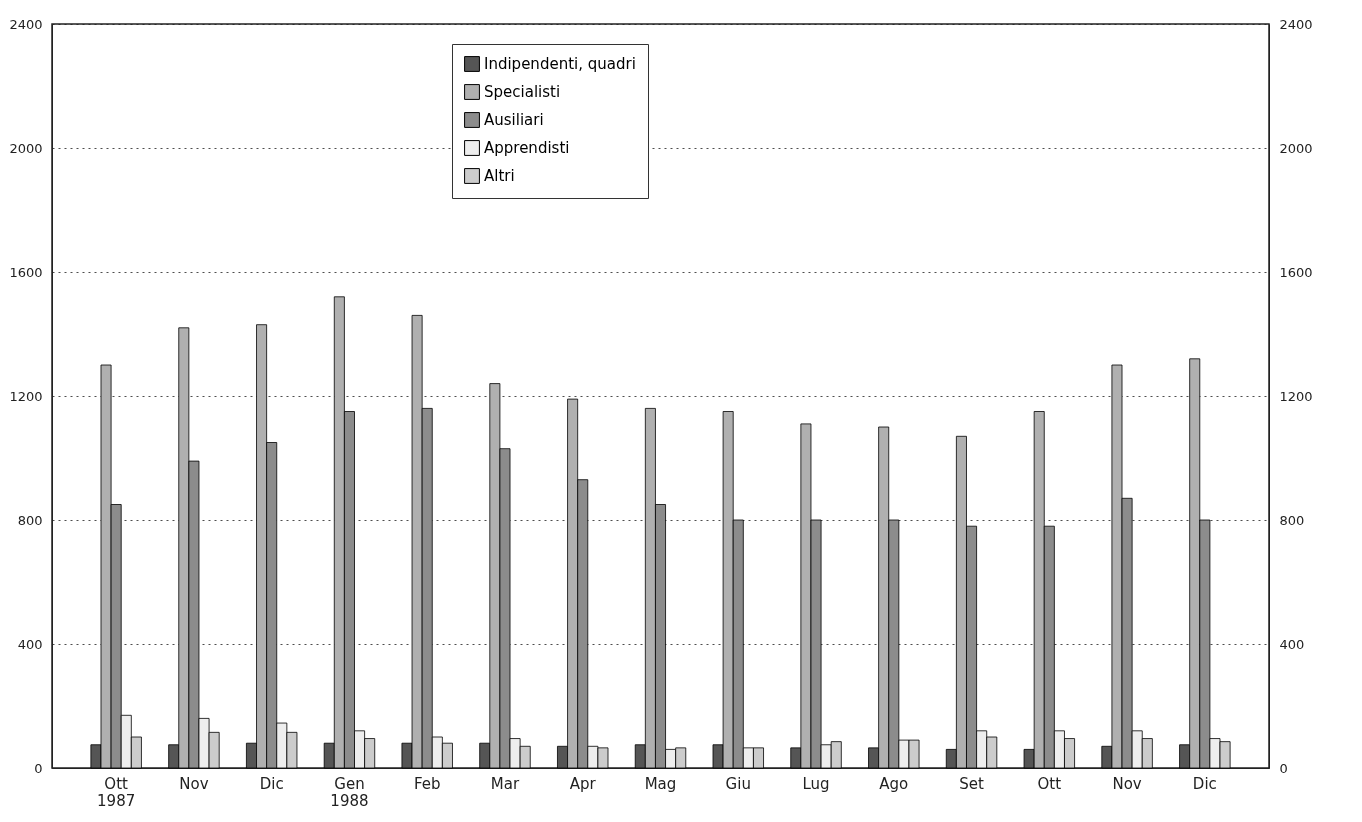 The height and width of the screenshot is (822, 1362). What do you see at coordinates (505, 783) in the screenshot?
I see `x-tick-label: Mar` at bounding box center [505, 783].